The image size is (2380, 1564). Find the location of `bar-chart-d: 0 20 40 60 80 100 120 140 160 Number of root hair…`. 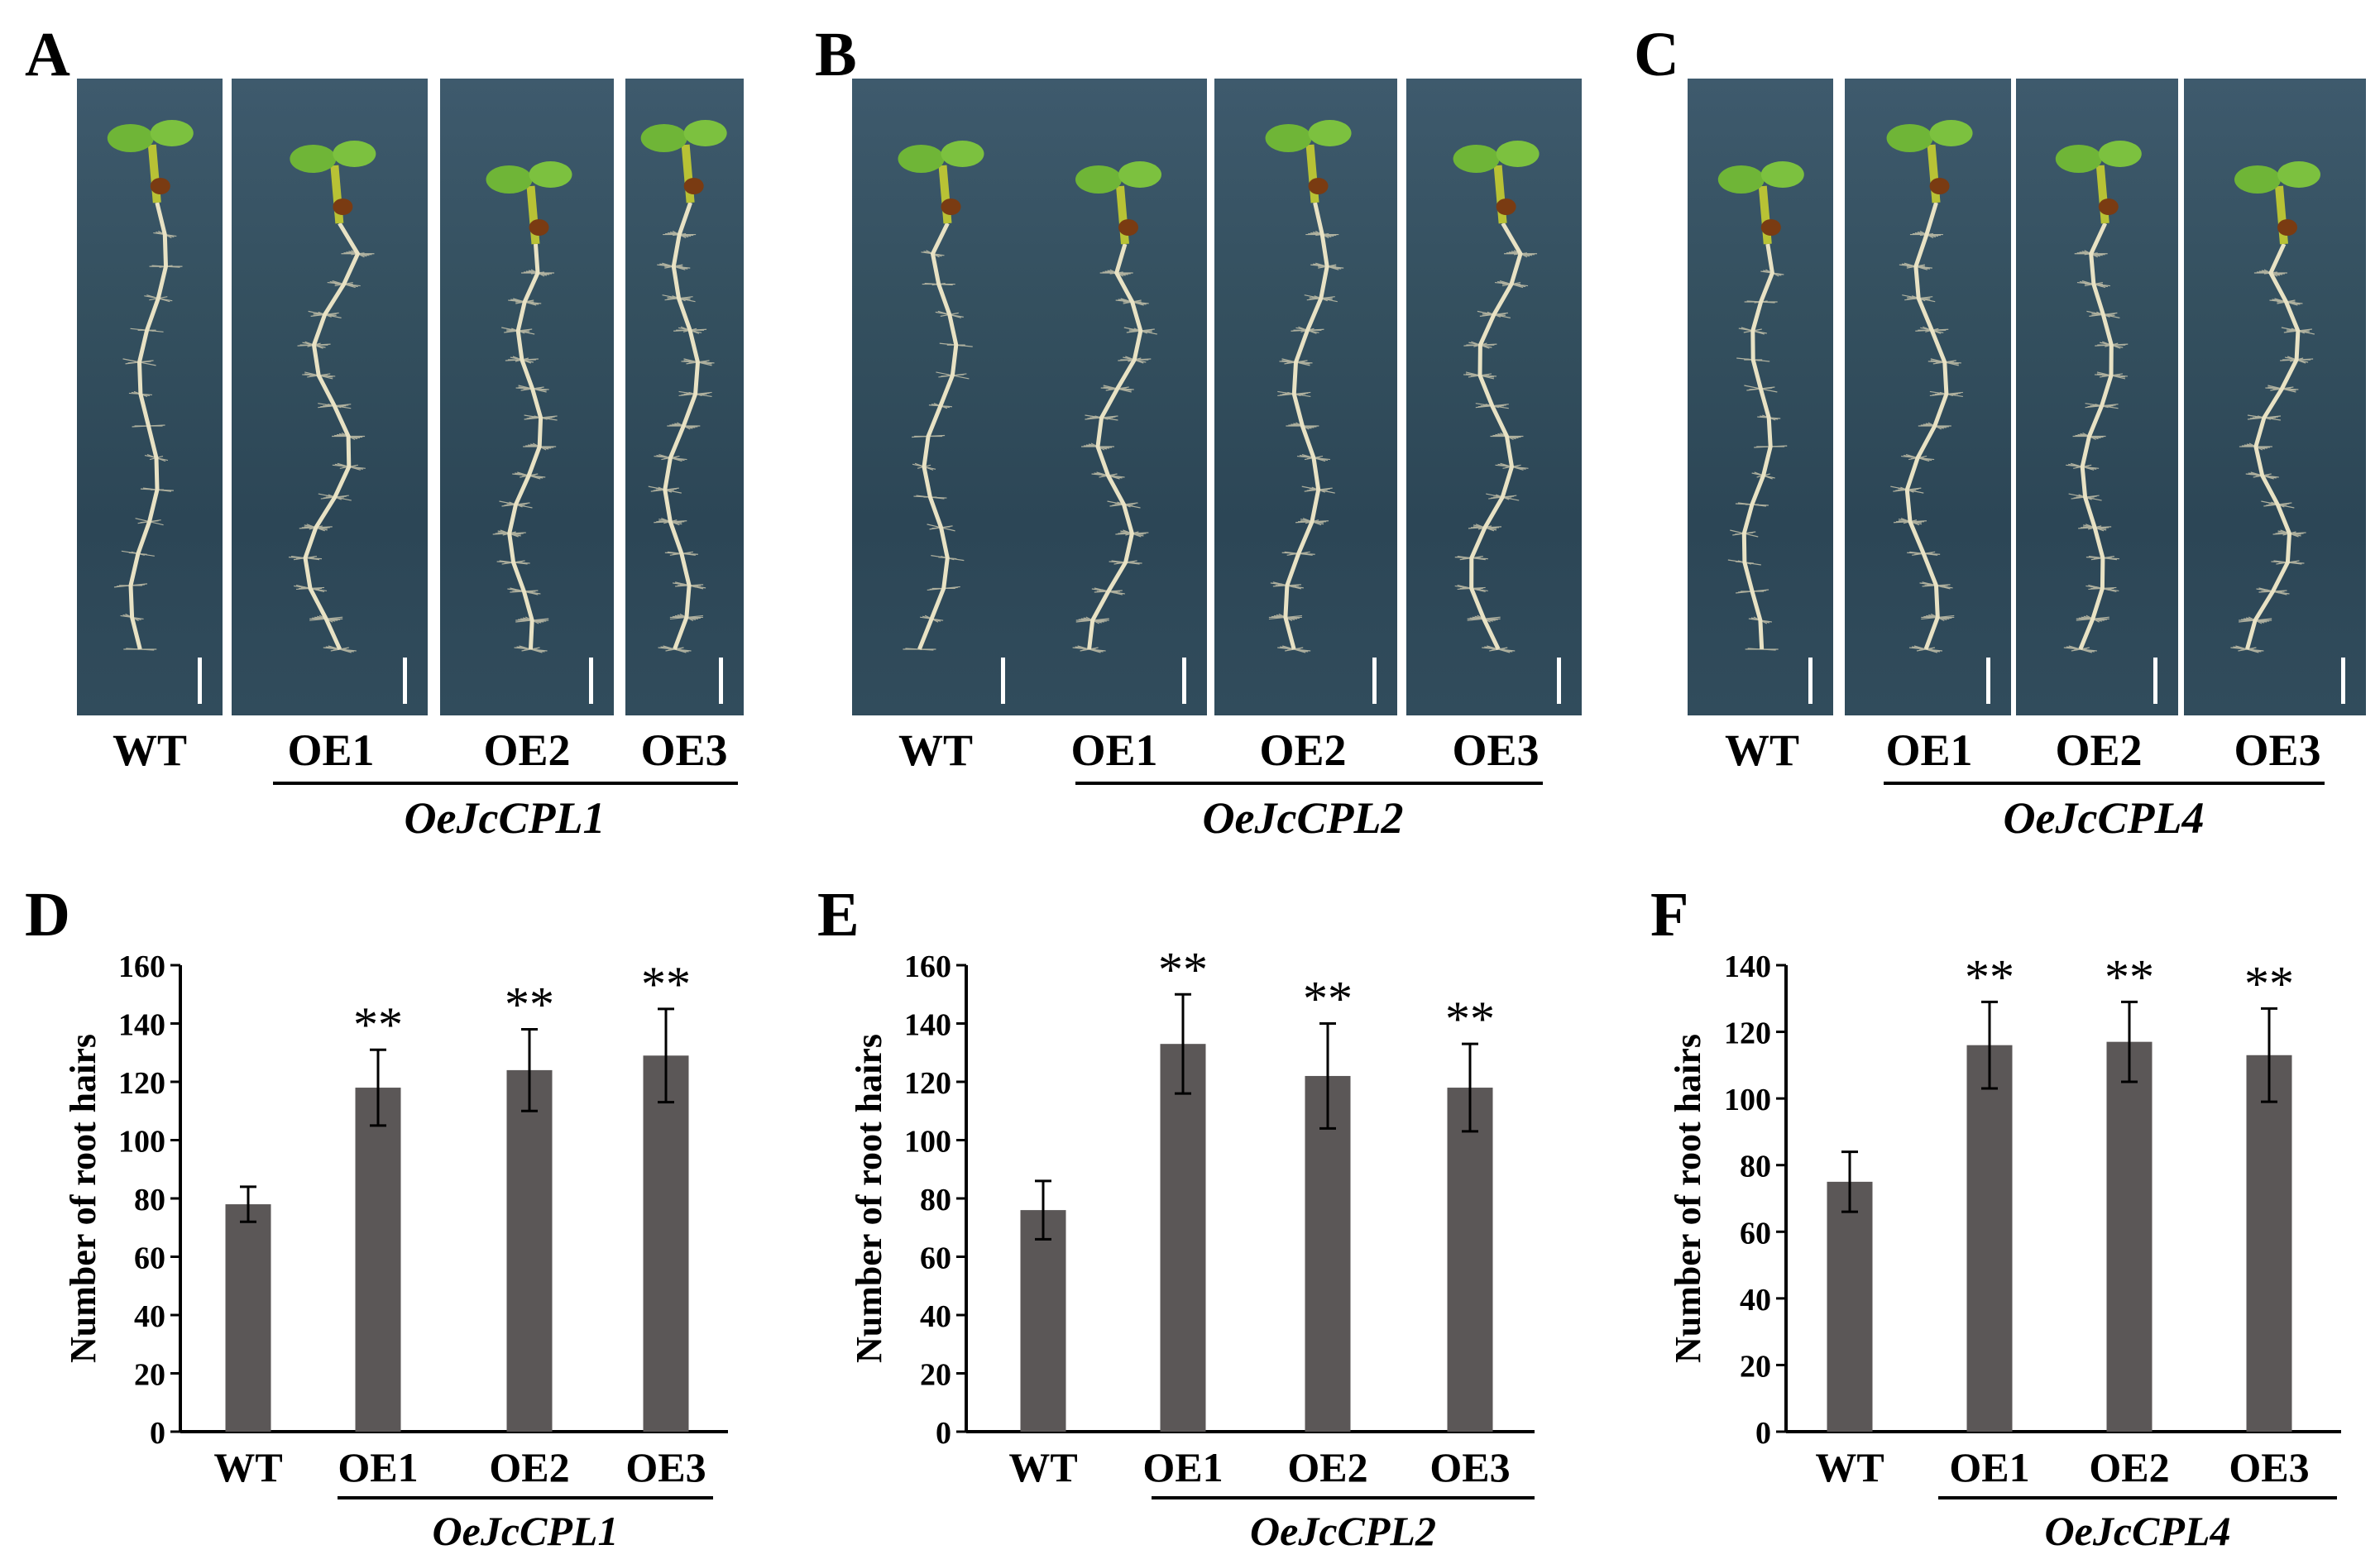

bar-chart-d: 0 20 40 60 80 100 120 140 160 Number of root hair… is located at coordinates (395, 1251).